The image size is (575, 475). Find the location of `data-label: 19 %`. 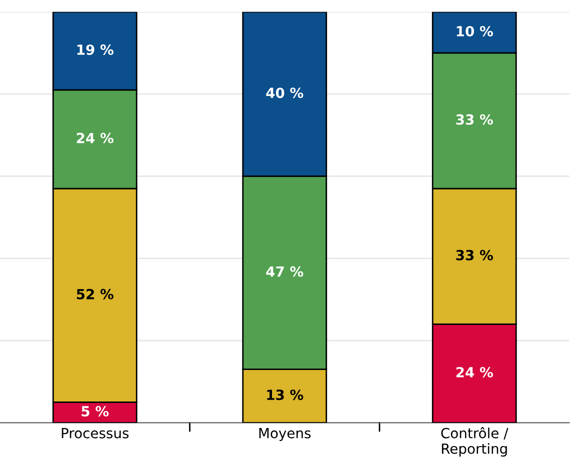

data-label: 19 % is located at coordinates (95, 49).